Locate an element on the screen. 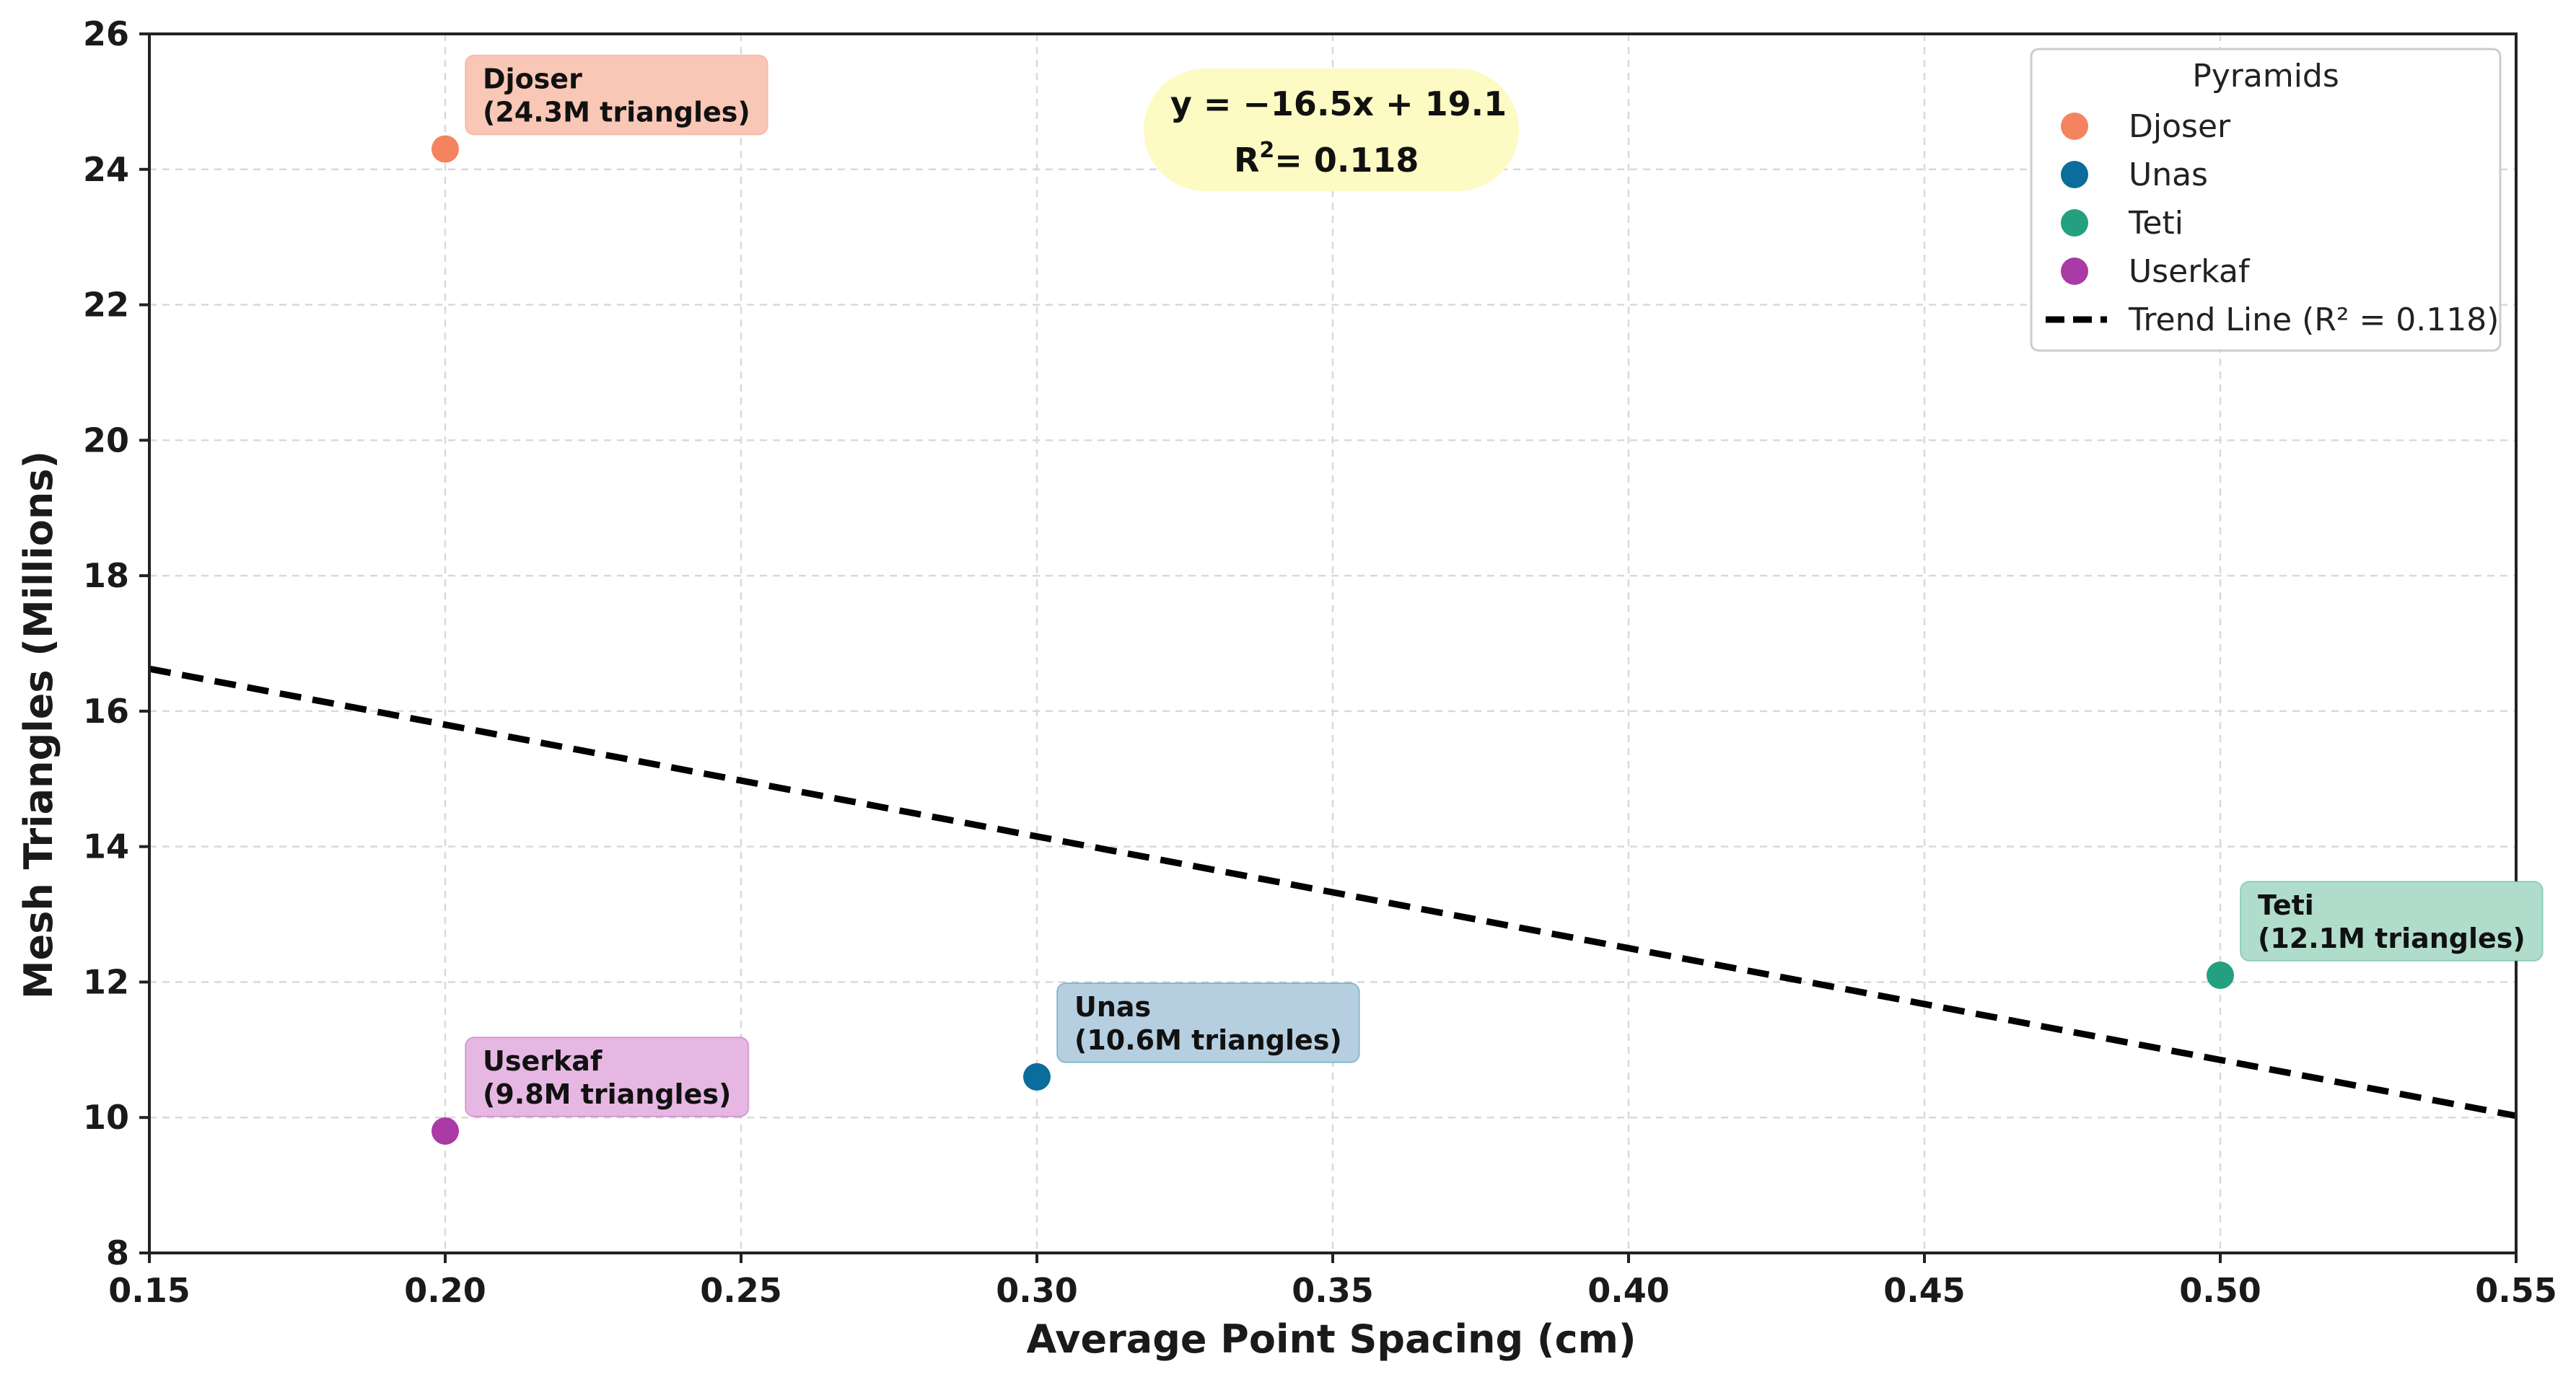 Image resolution: width=2576 pixels, height=1390 pixels. point-label-unas: Unas(10.6M triangles) is located at coordinates (1208, 1022).